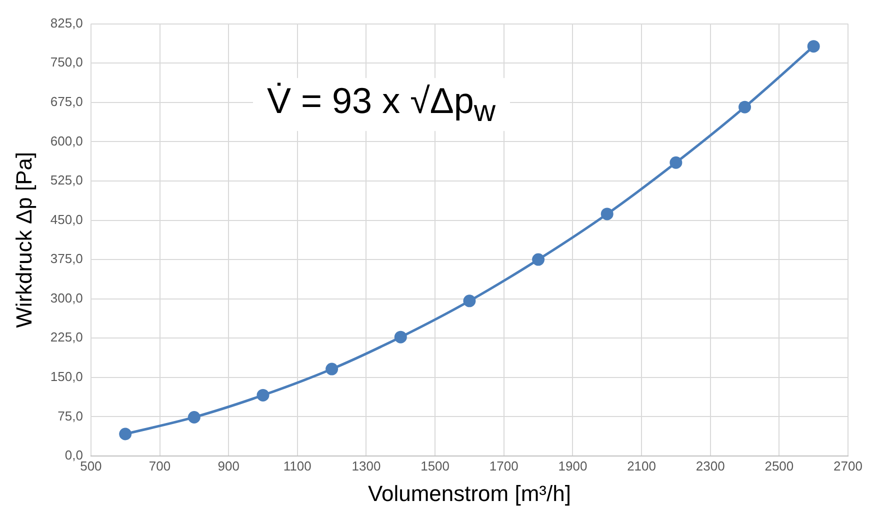  What do you see at coordinates (23, 240) in the screenshot?
I see `y-axis-title: Wirkdruck Δp [Pa]` at bounding box center [23, 240].